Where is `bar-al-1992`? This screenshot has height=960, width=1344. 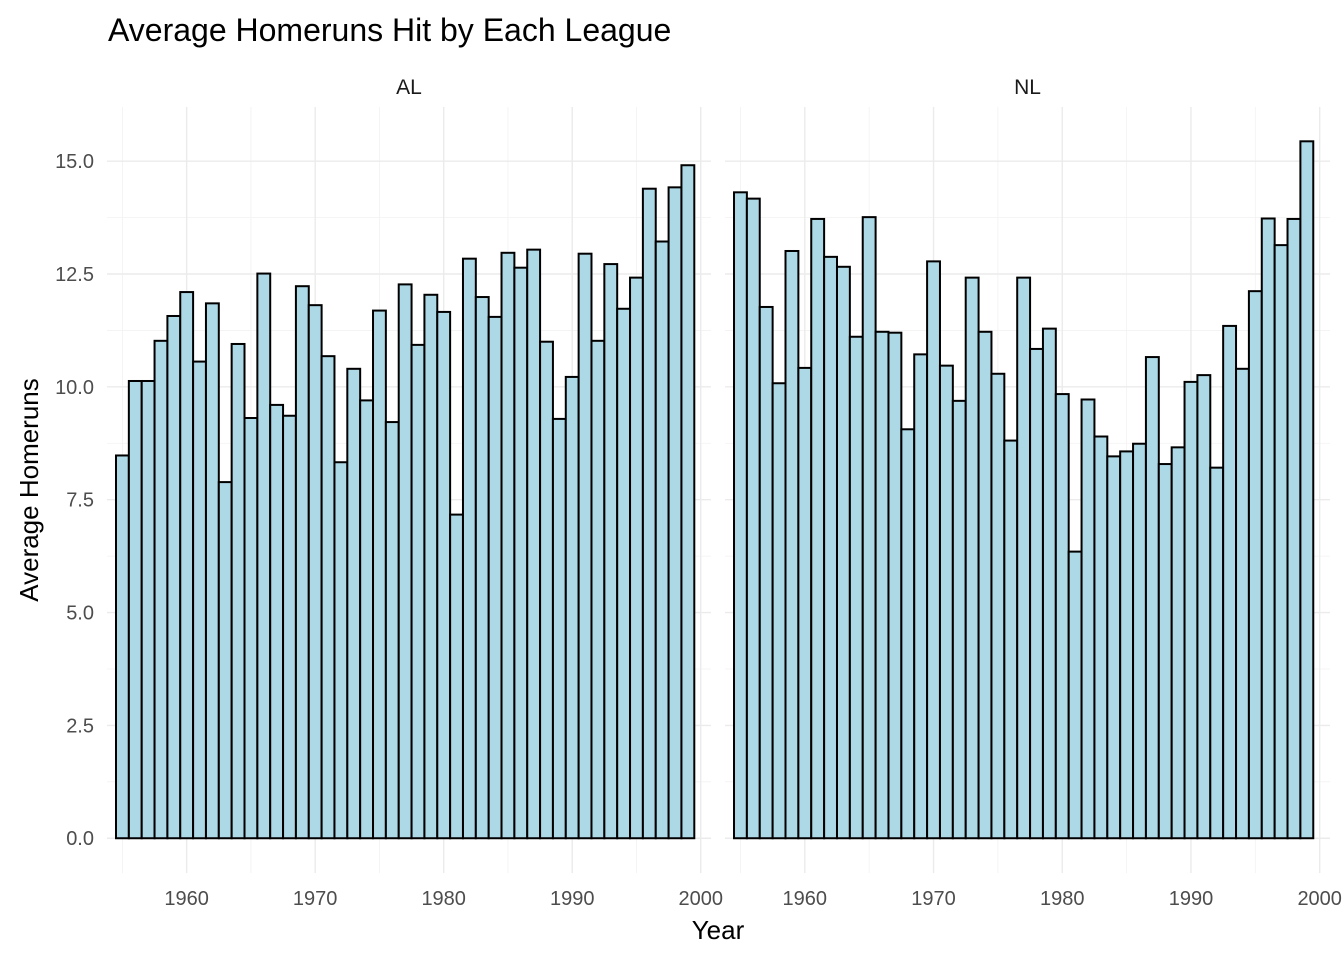 bar-al-1992 is located at coordinates (598, 589).